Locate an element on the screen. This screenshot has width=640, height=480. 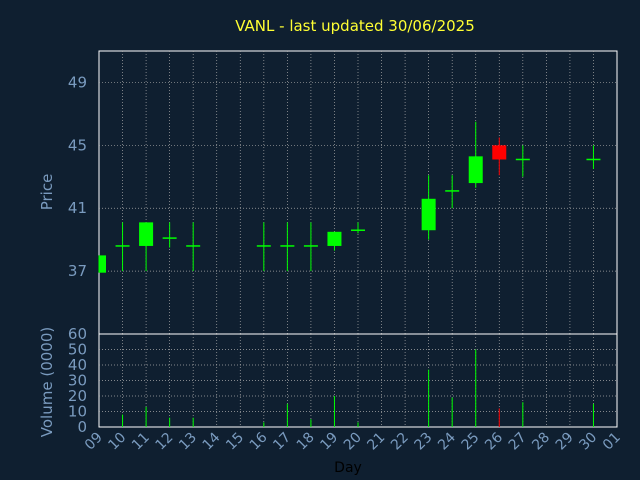
x-tick-label: 01 is located at coordinates (612, 442).